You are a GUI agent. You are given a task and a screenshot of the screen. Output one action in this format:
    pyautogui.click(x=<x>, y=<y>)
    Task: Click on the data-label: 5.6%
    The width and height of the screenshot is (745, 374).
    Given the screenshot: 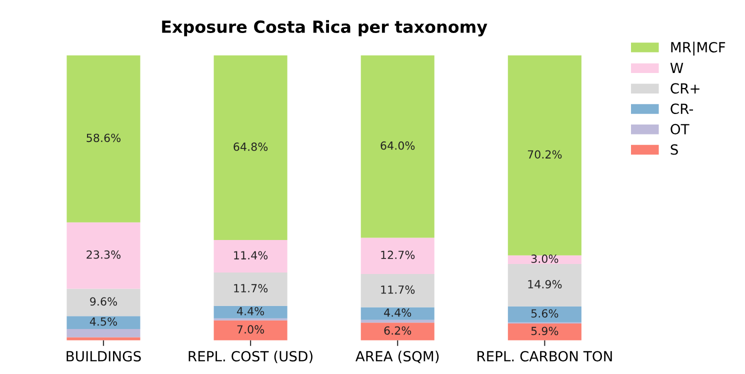 What is the action you would take?
    pyautogui.click(x=544, y=313)
    